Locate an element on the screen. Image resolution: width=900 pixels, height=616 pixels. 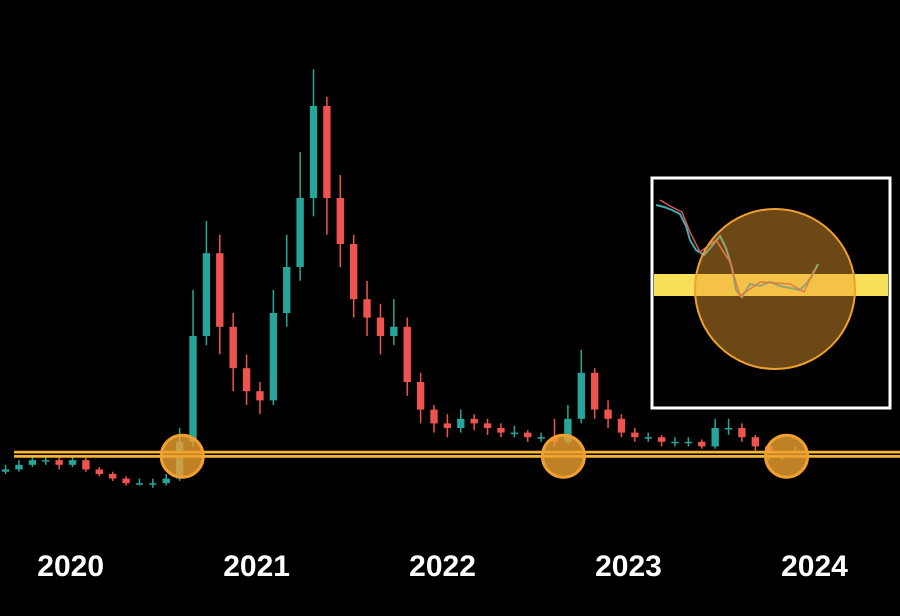
inset-highlight is located at coordinates (775, 289).